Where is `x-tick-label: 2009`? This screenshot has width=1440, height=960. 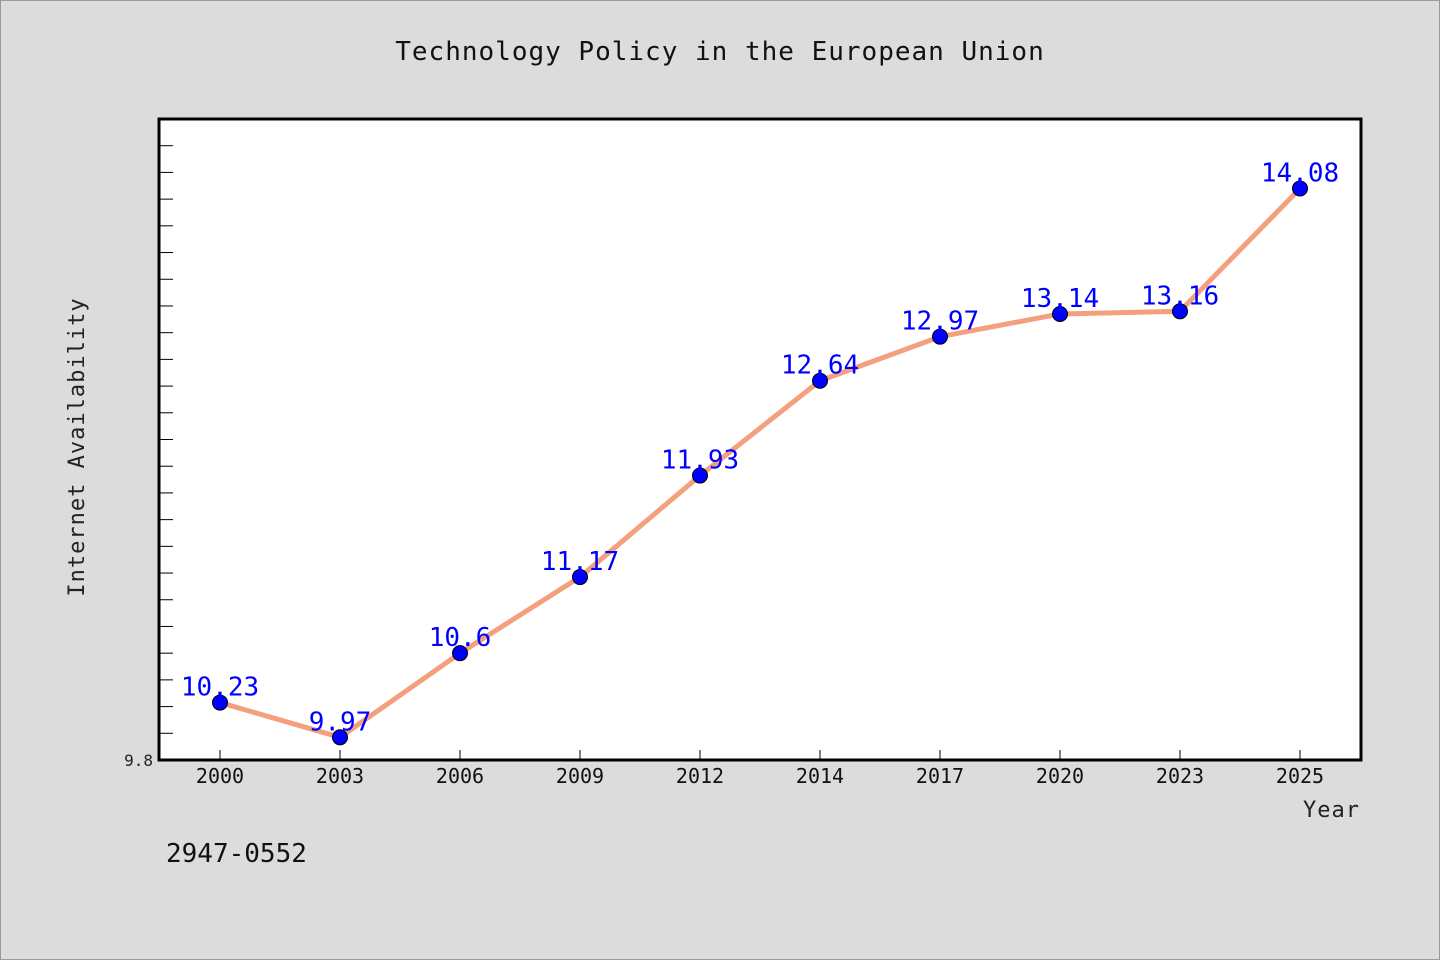
x-tick-label: 2009 is located at coordinates (580, 776).